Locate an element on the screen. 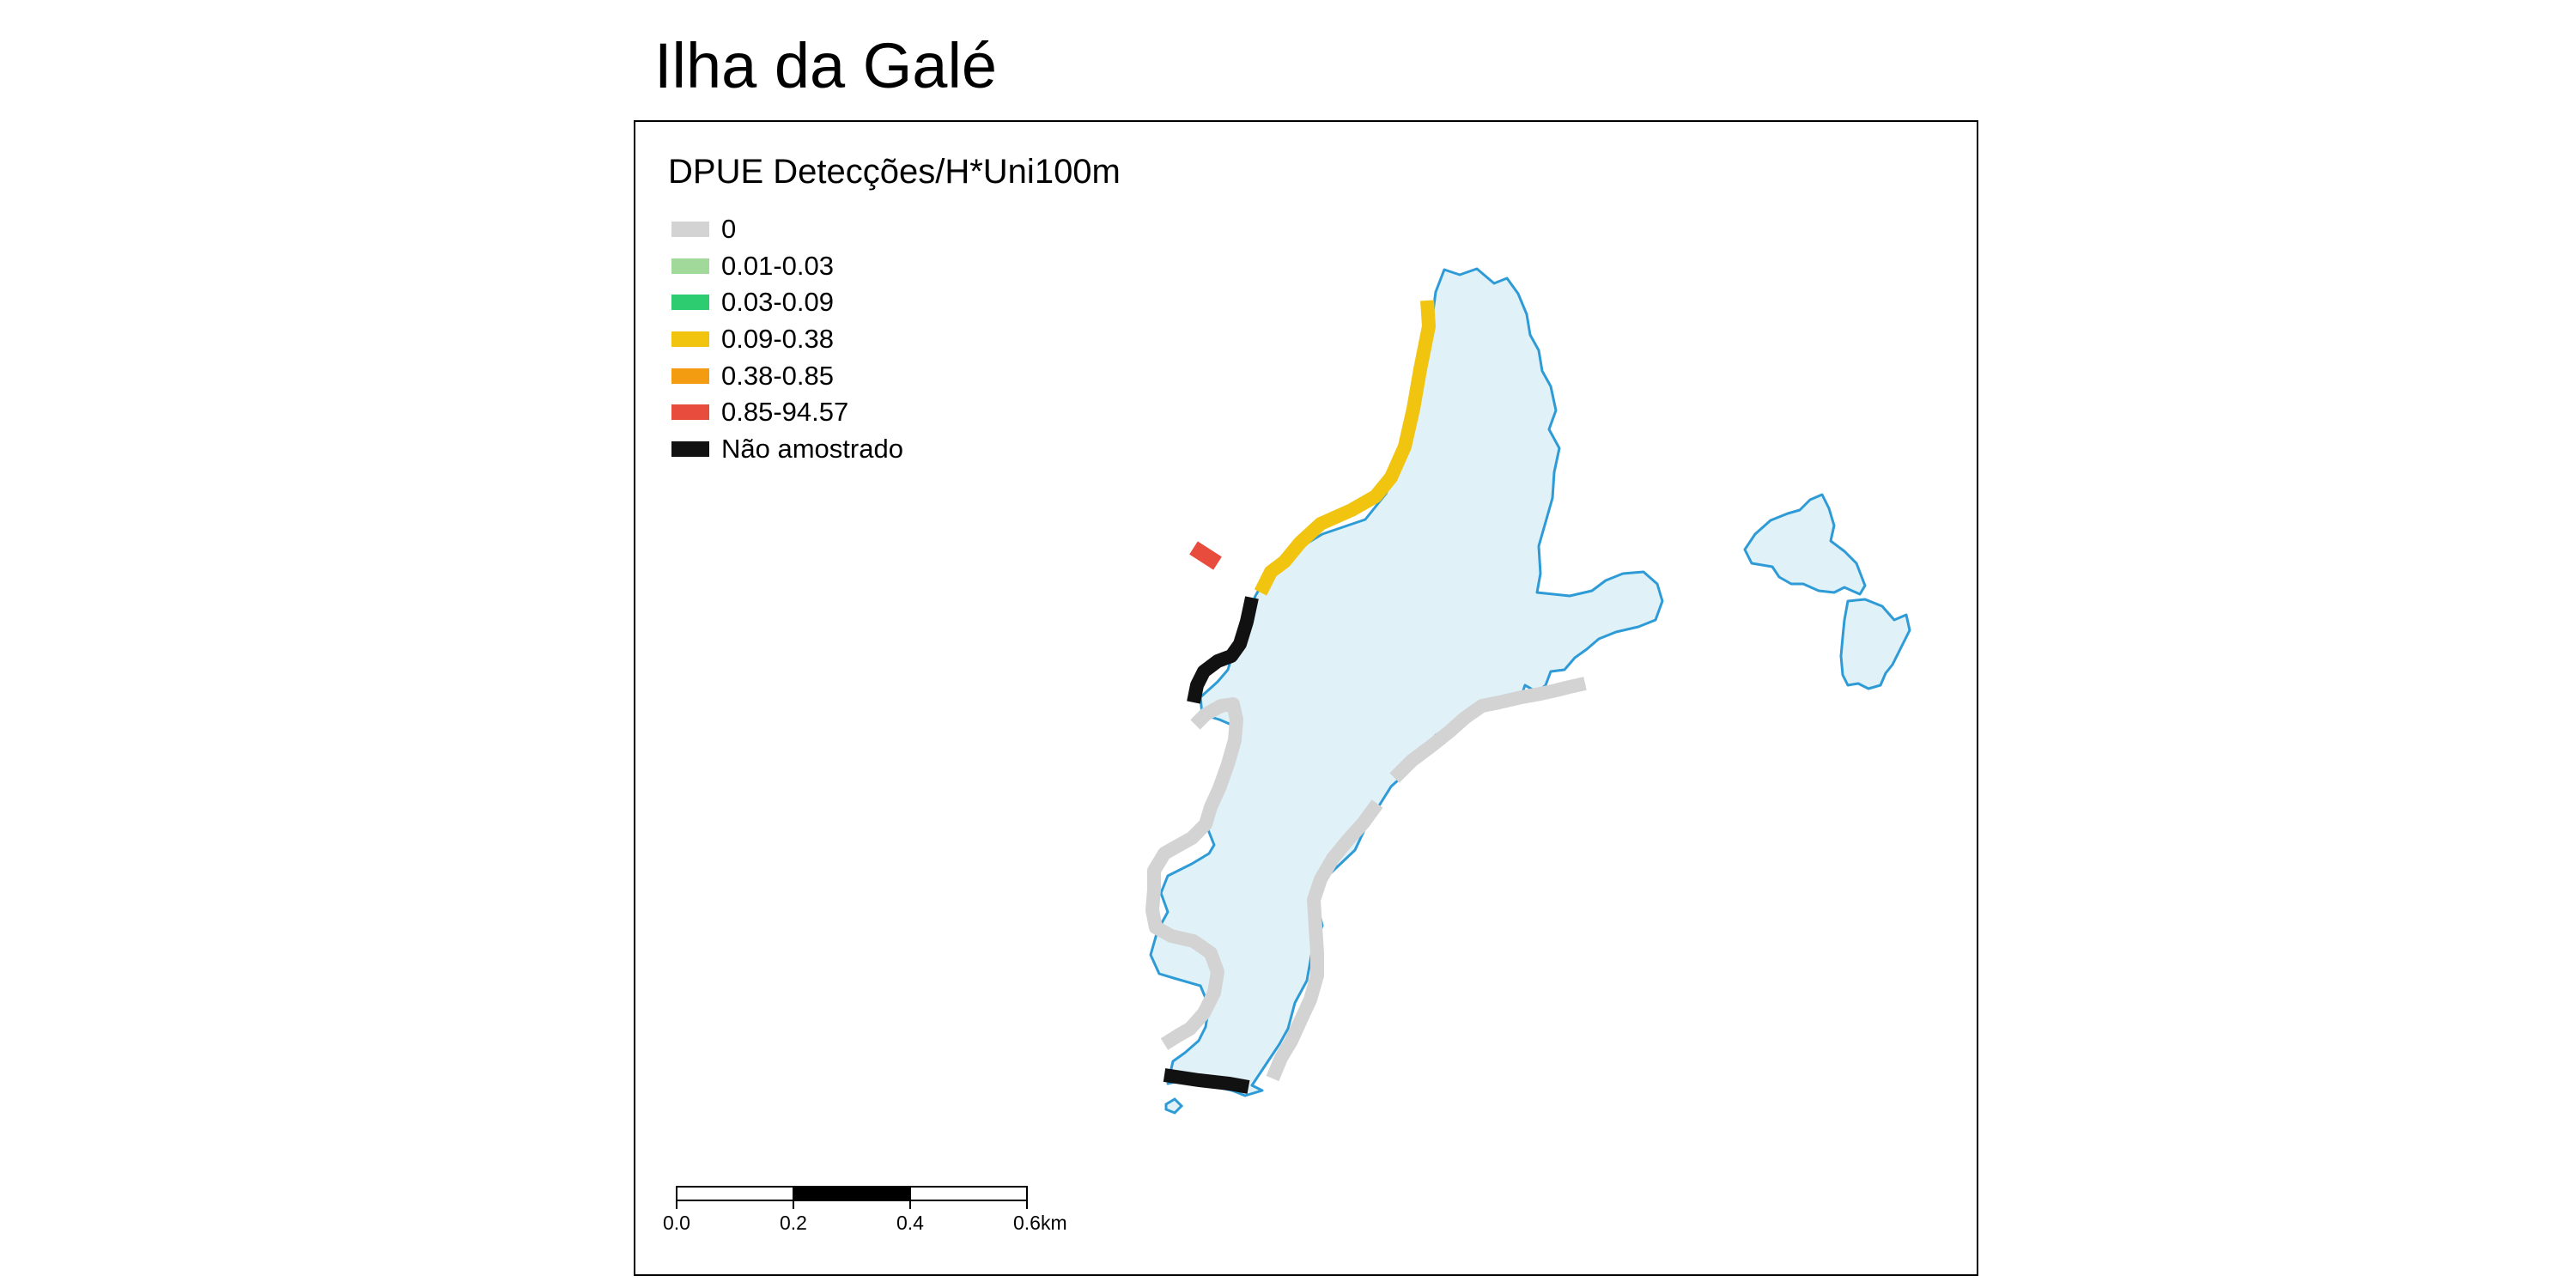 Image resolution: width=2576 pixels, height=1288 pixels. legend-label-5: 0.85-94.57 is located at coordinates (785, 412).